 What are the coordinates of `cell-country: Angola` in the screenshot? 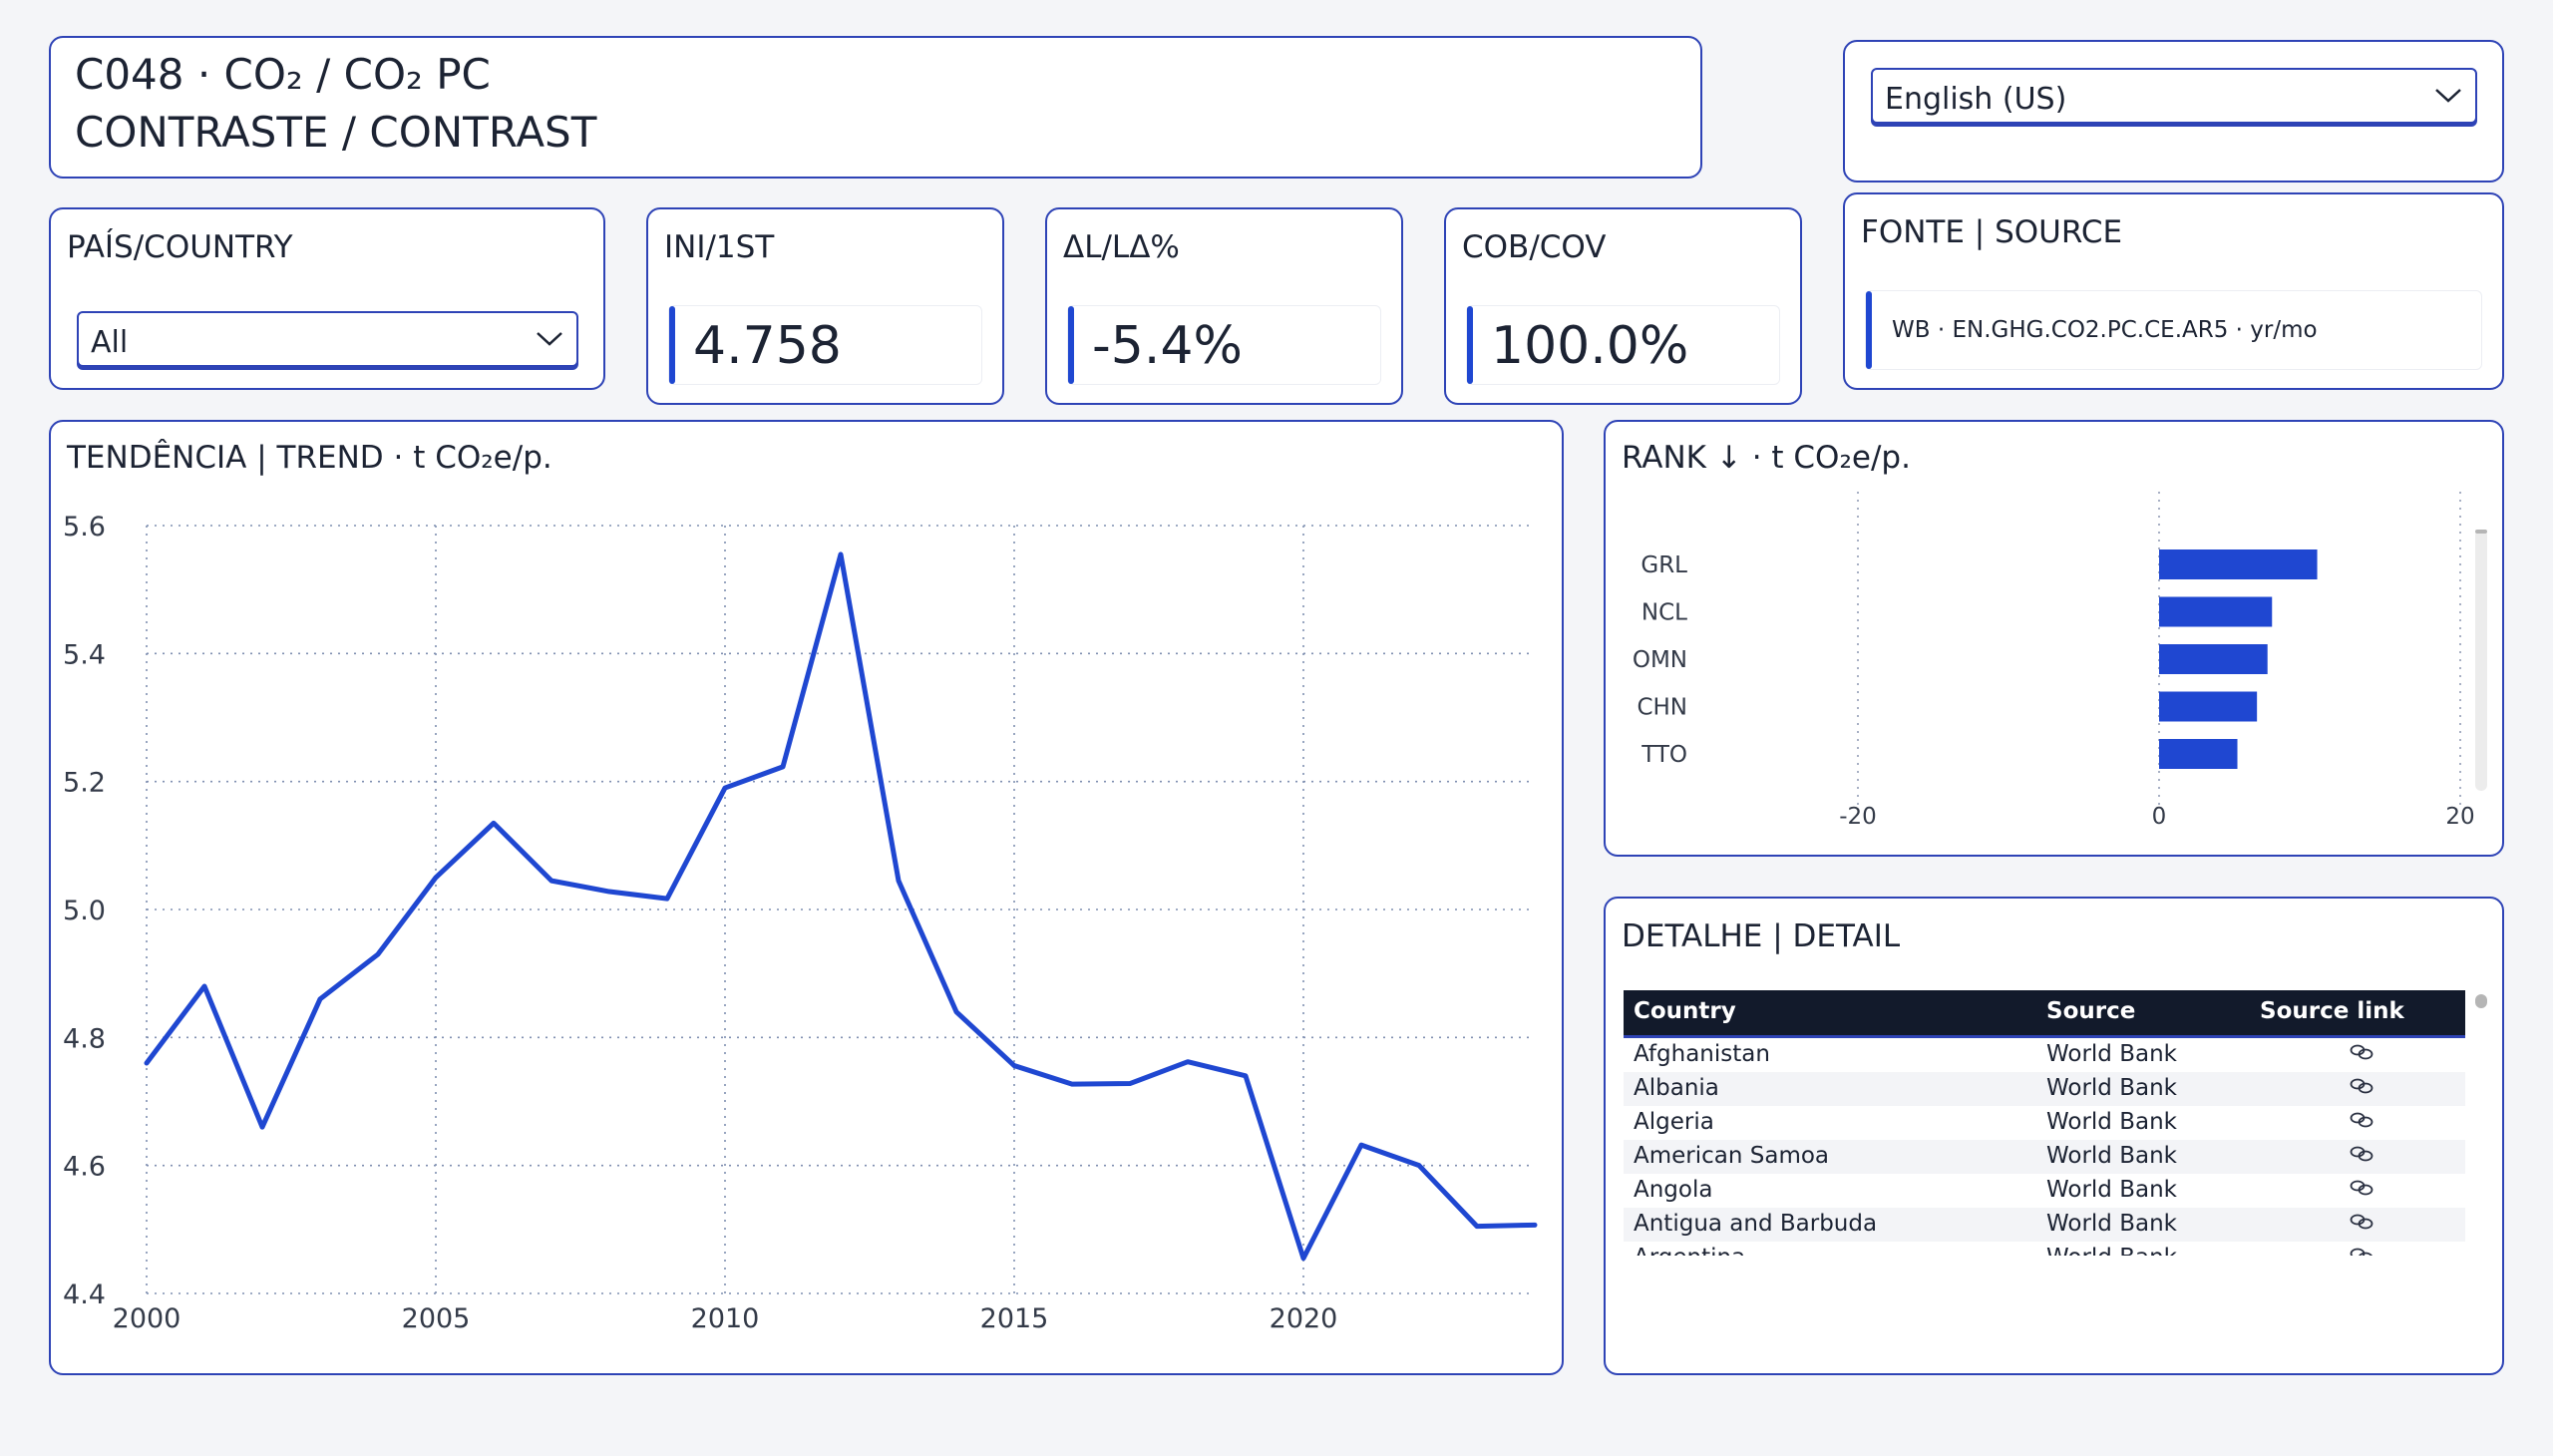 It's located at (1674, 1190).